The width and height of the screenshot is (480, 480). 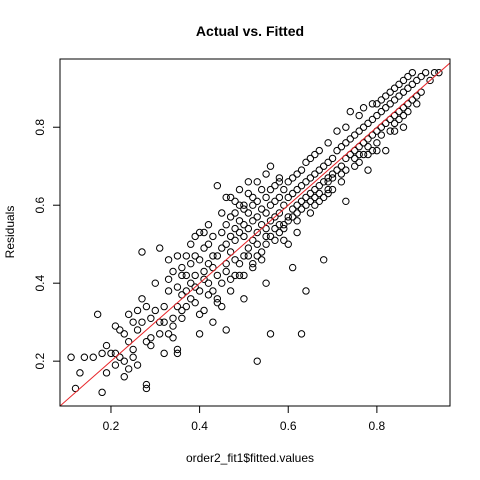 What do you see at coordinates (40, 360) in the screenshot?
I see `y-tick-label: 0.2` at bounding box center [40, 360].